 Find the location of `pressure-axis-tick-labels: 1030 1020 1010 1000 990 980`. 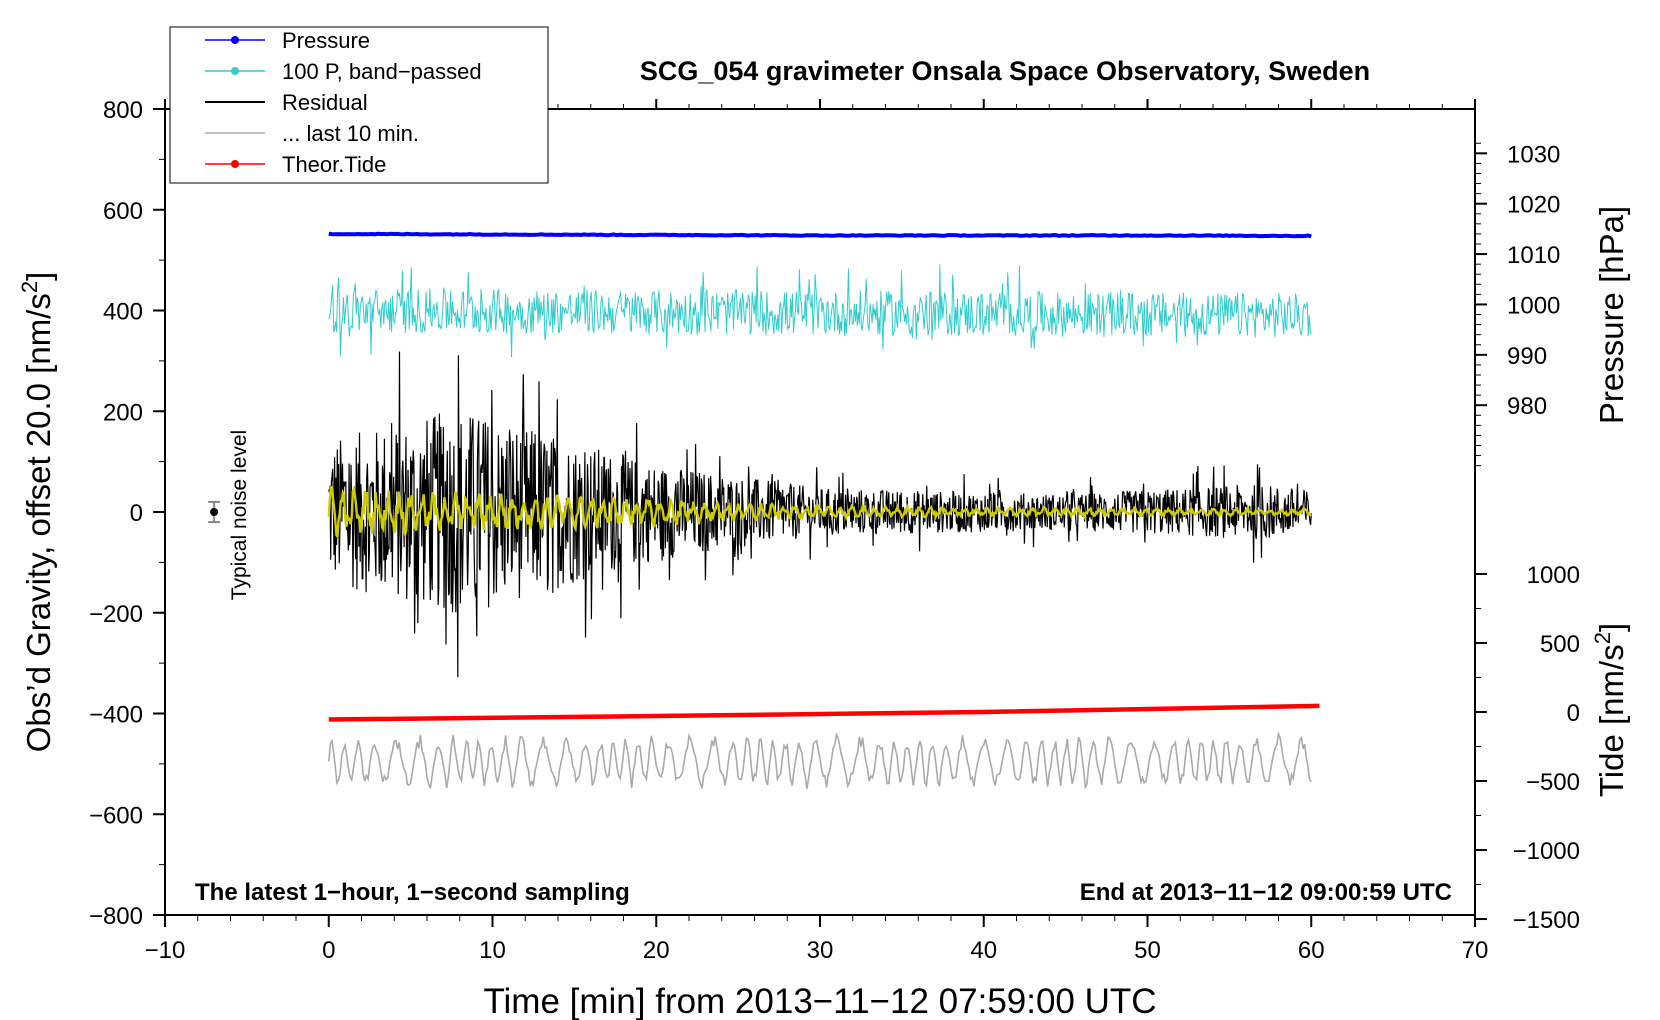

pressure-axis-tick-labels: 1030 1020 1010 1000 990 980 is located at coordinates (1533, 280).